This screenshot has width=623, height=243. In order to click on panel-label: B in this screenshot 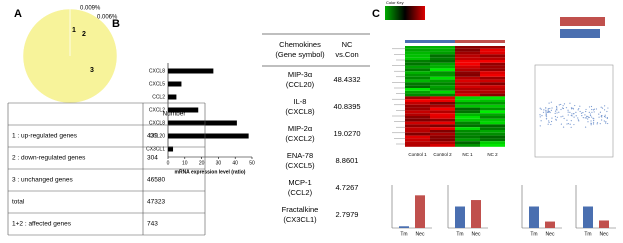, I will do `click(116, 24)`.